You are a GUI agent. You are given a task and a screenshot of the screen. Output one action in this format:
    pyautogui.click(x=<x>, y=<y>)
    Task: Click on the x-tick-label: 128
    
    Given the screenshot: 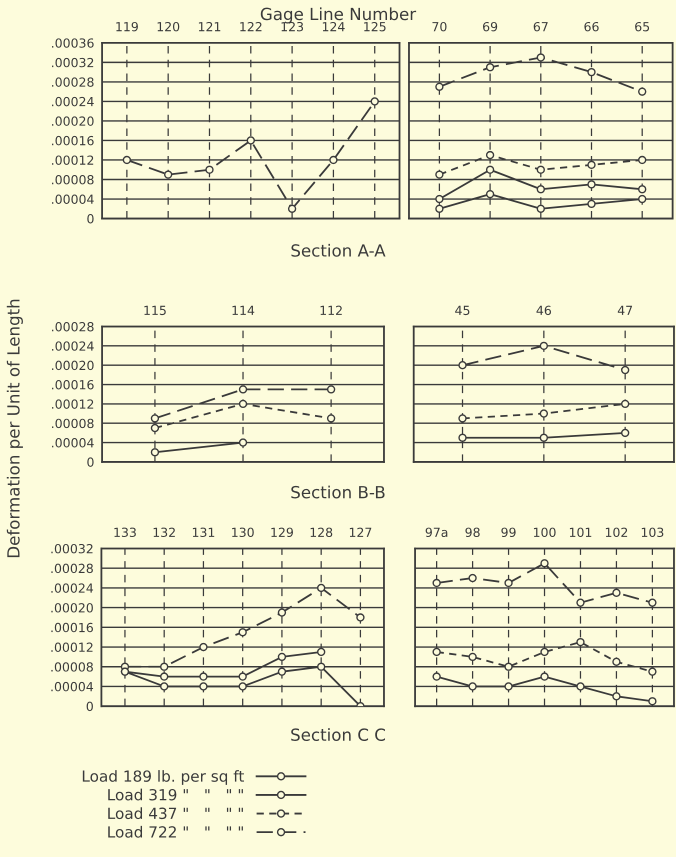 What is the action you would take?
    pyautogui.click(x=321, y=533)
    